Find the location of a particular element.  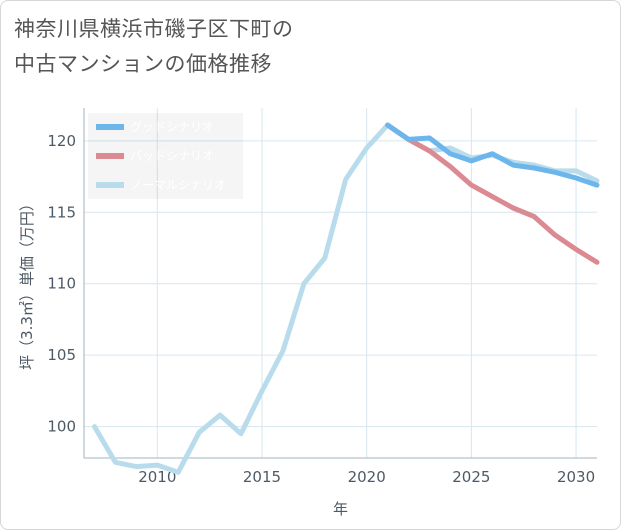

y-tick-label: 105 is located at coordinates (61, 355).